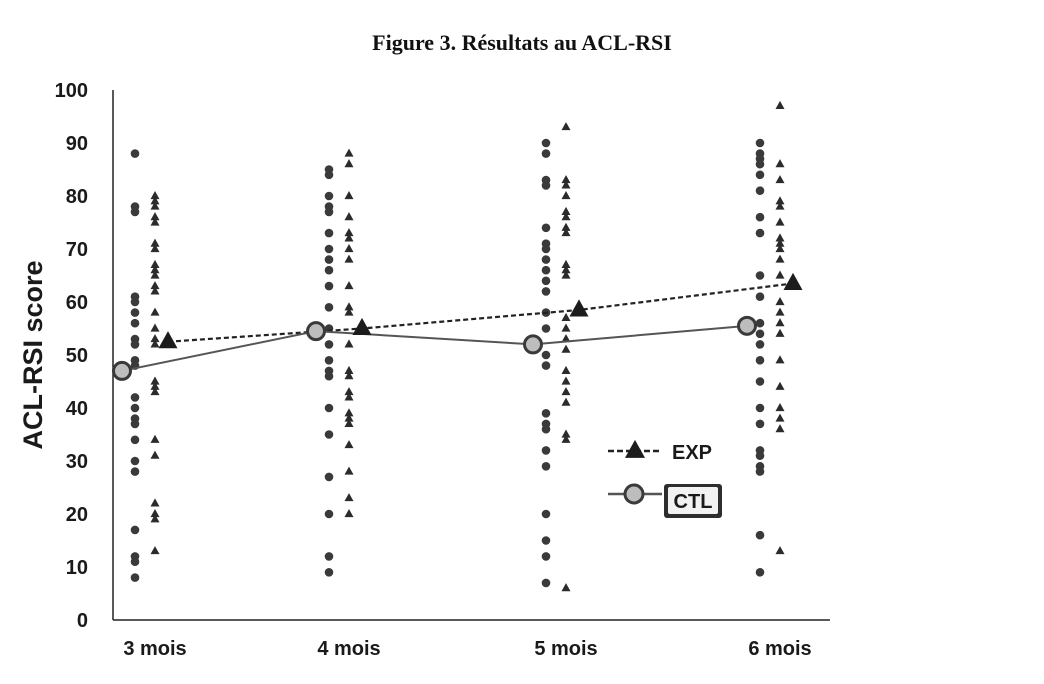 The image size is (1044, 684). What do you see at coordinates (565, 649) in the screenshot?
I see `x-tick-label: 5 mois` at bounding box center [565, 649].